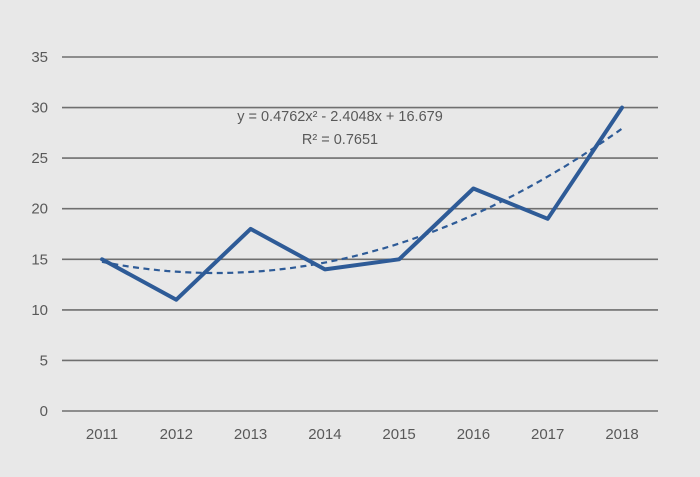  Describe the element at coordinates (39, 310) in the screenshot. I see `y-tick-label: 10` at that location.